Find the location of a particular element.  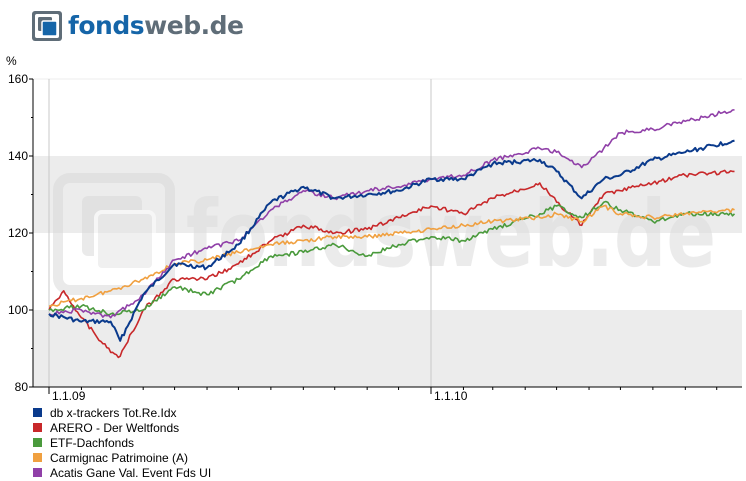

fondsweb-logo-icon is located at coordinates (47, 26).